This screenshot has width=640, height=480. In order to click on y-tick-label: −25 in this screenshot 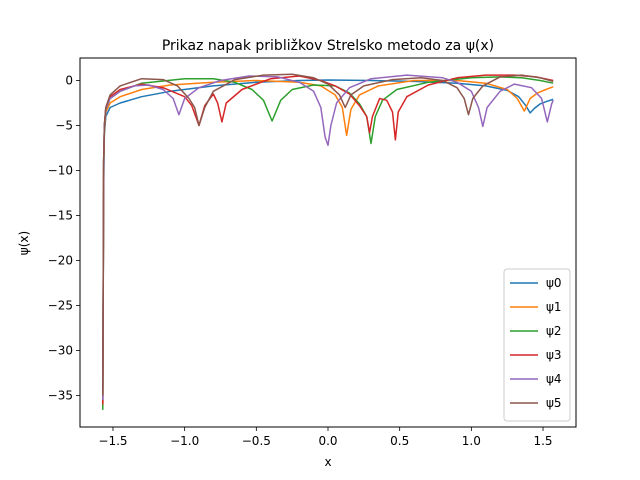, I will do `click(60, 306)`.